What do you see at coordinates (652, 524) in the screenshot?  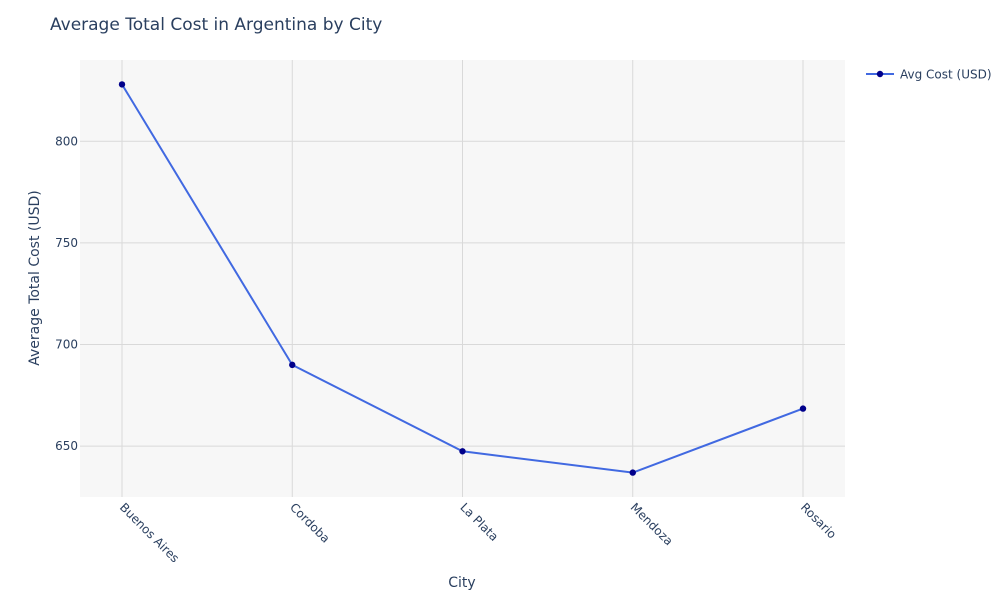 I see `x-tick-label: Mendoza` at bounding box center [652, 524].